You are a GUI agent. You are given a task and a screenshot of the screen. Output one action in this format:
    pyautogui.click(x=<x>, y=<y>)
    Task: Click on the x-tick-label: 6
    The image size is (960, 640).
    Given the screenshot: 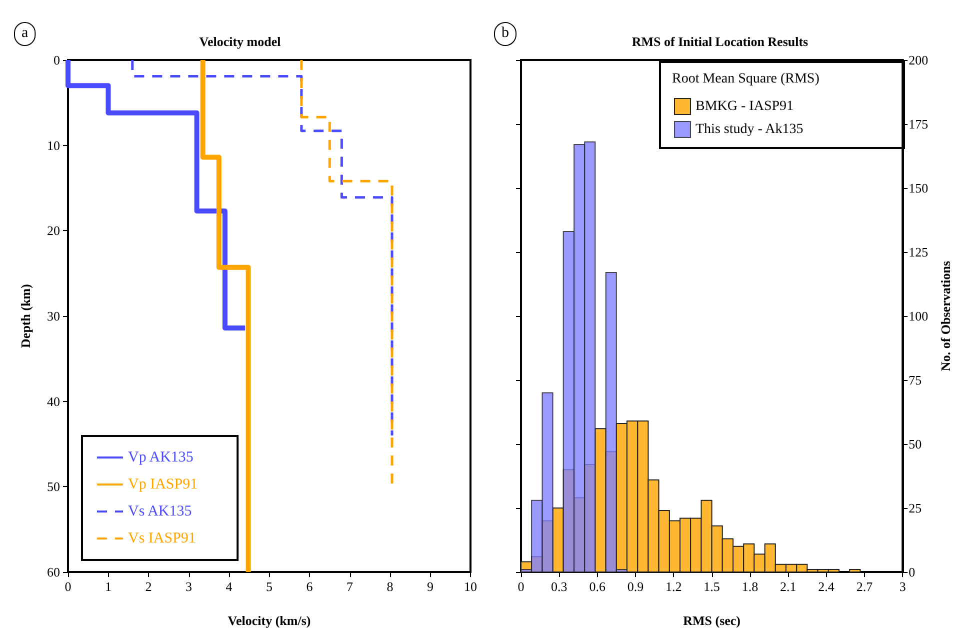 What is the action you would take?
    pyautogui.click(x=310, y=586)
    